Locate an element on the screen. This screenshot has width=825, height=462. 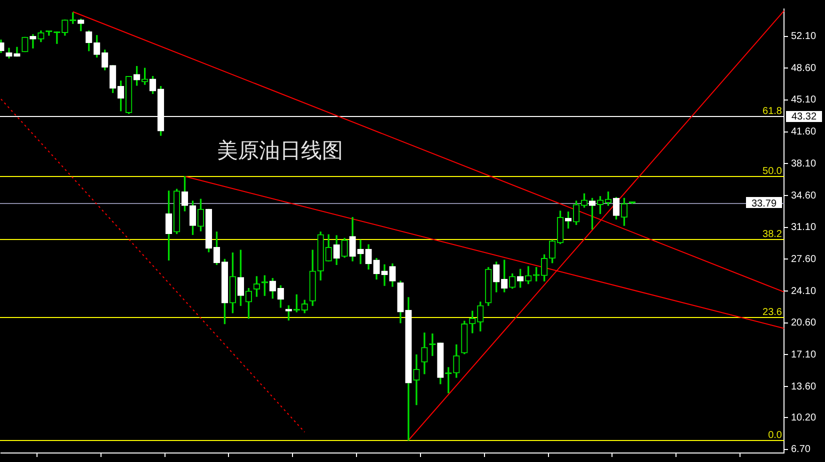
ref-line-label: 43.32 is located at coordinates (804, 116).